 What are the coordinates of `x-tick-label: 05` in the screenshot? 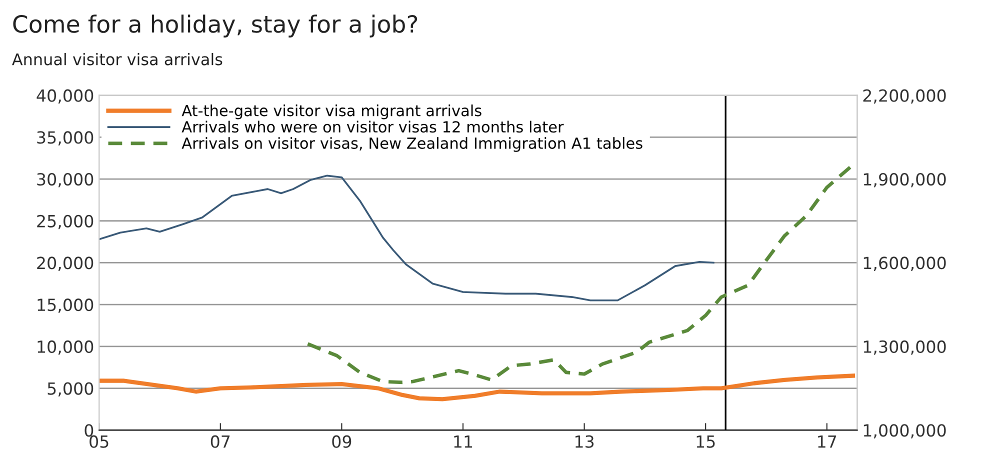 It's located at (99, 441).